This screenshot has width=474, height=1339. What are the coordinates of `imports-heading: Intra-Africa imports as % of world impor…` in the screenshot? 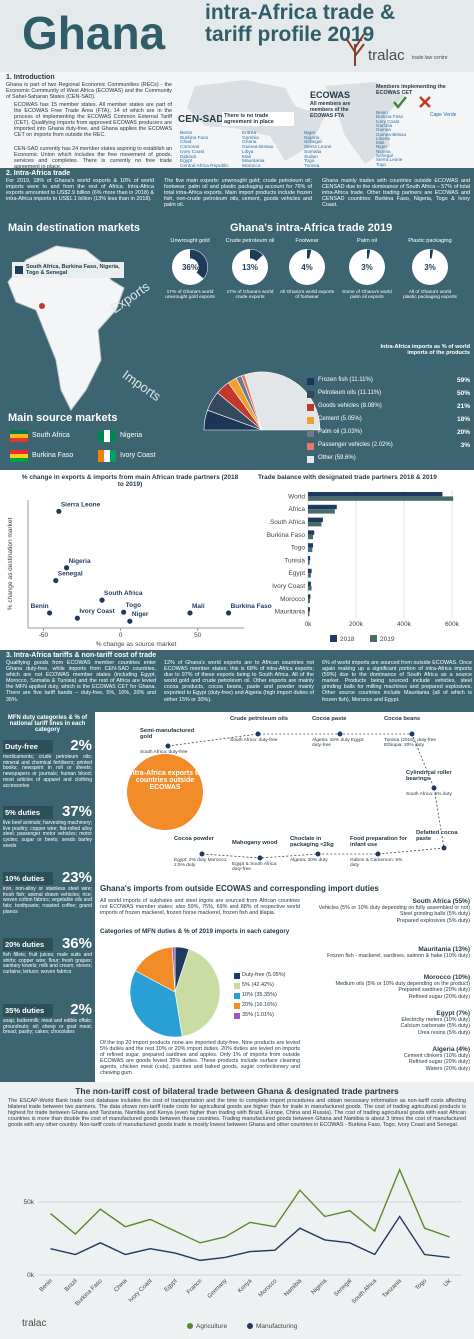 It's located at (425, 350).